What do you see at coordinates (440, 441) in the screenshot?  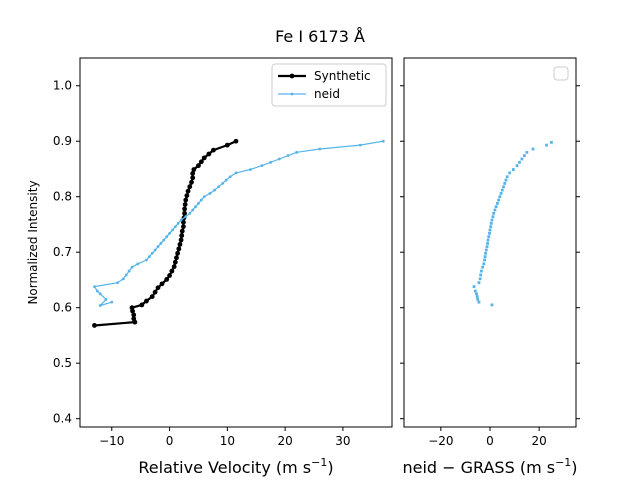 I see `x-tick-label: −20` at bounding box center [440, 441].